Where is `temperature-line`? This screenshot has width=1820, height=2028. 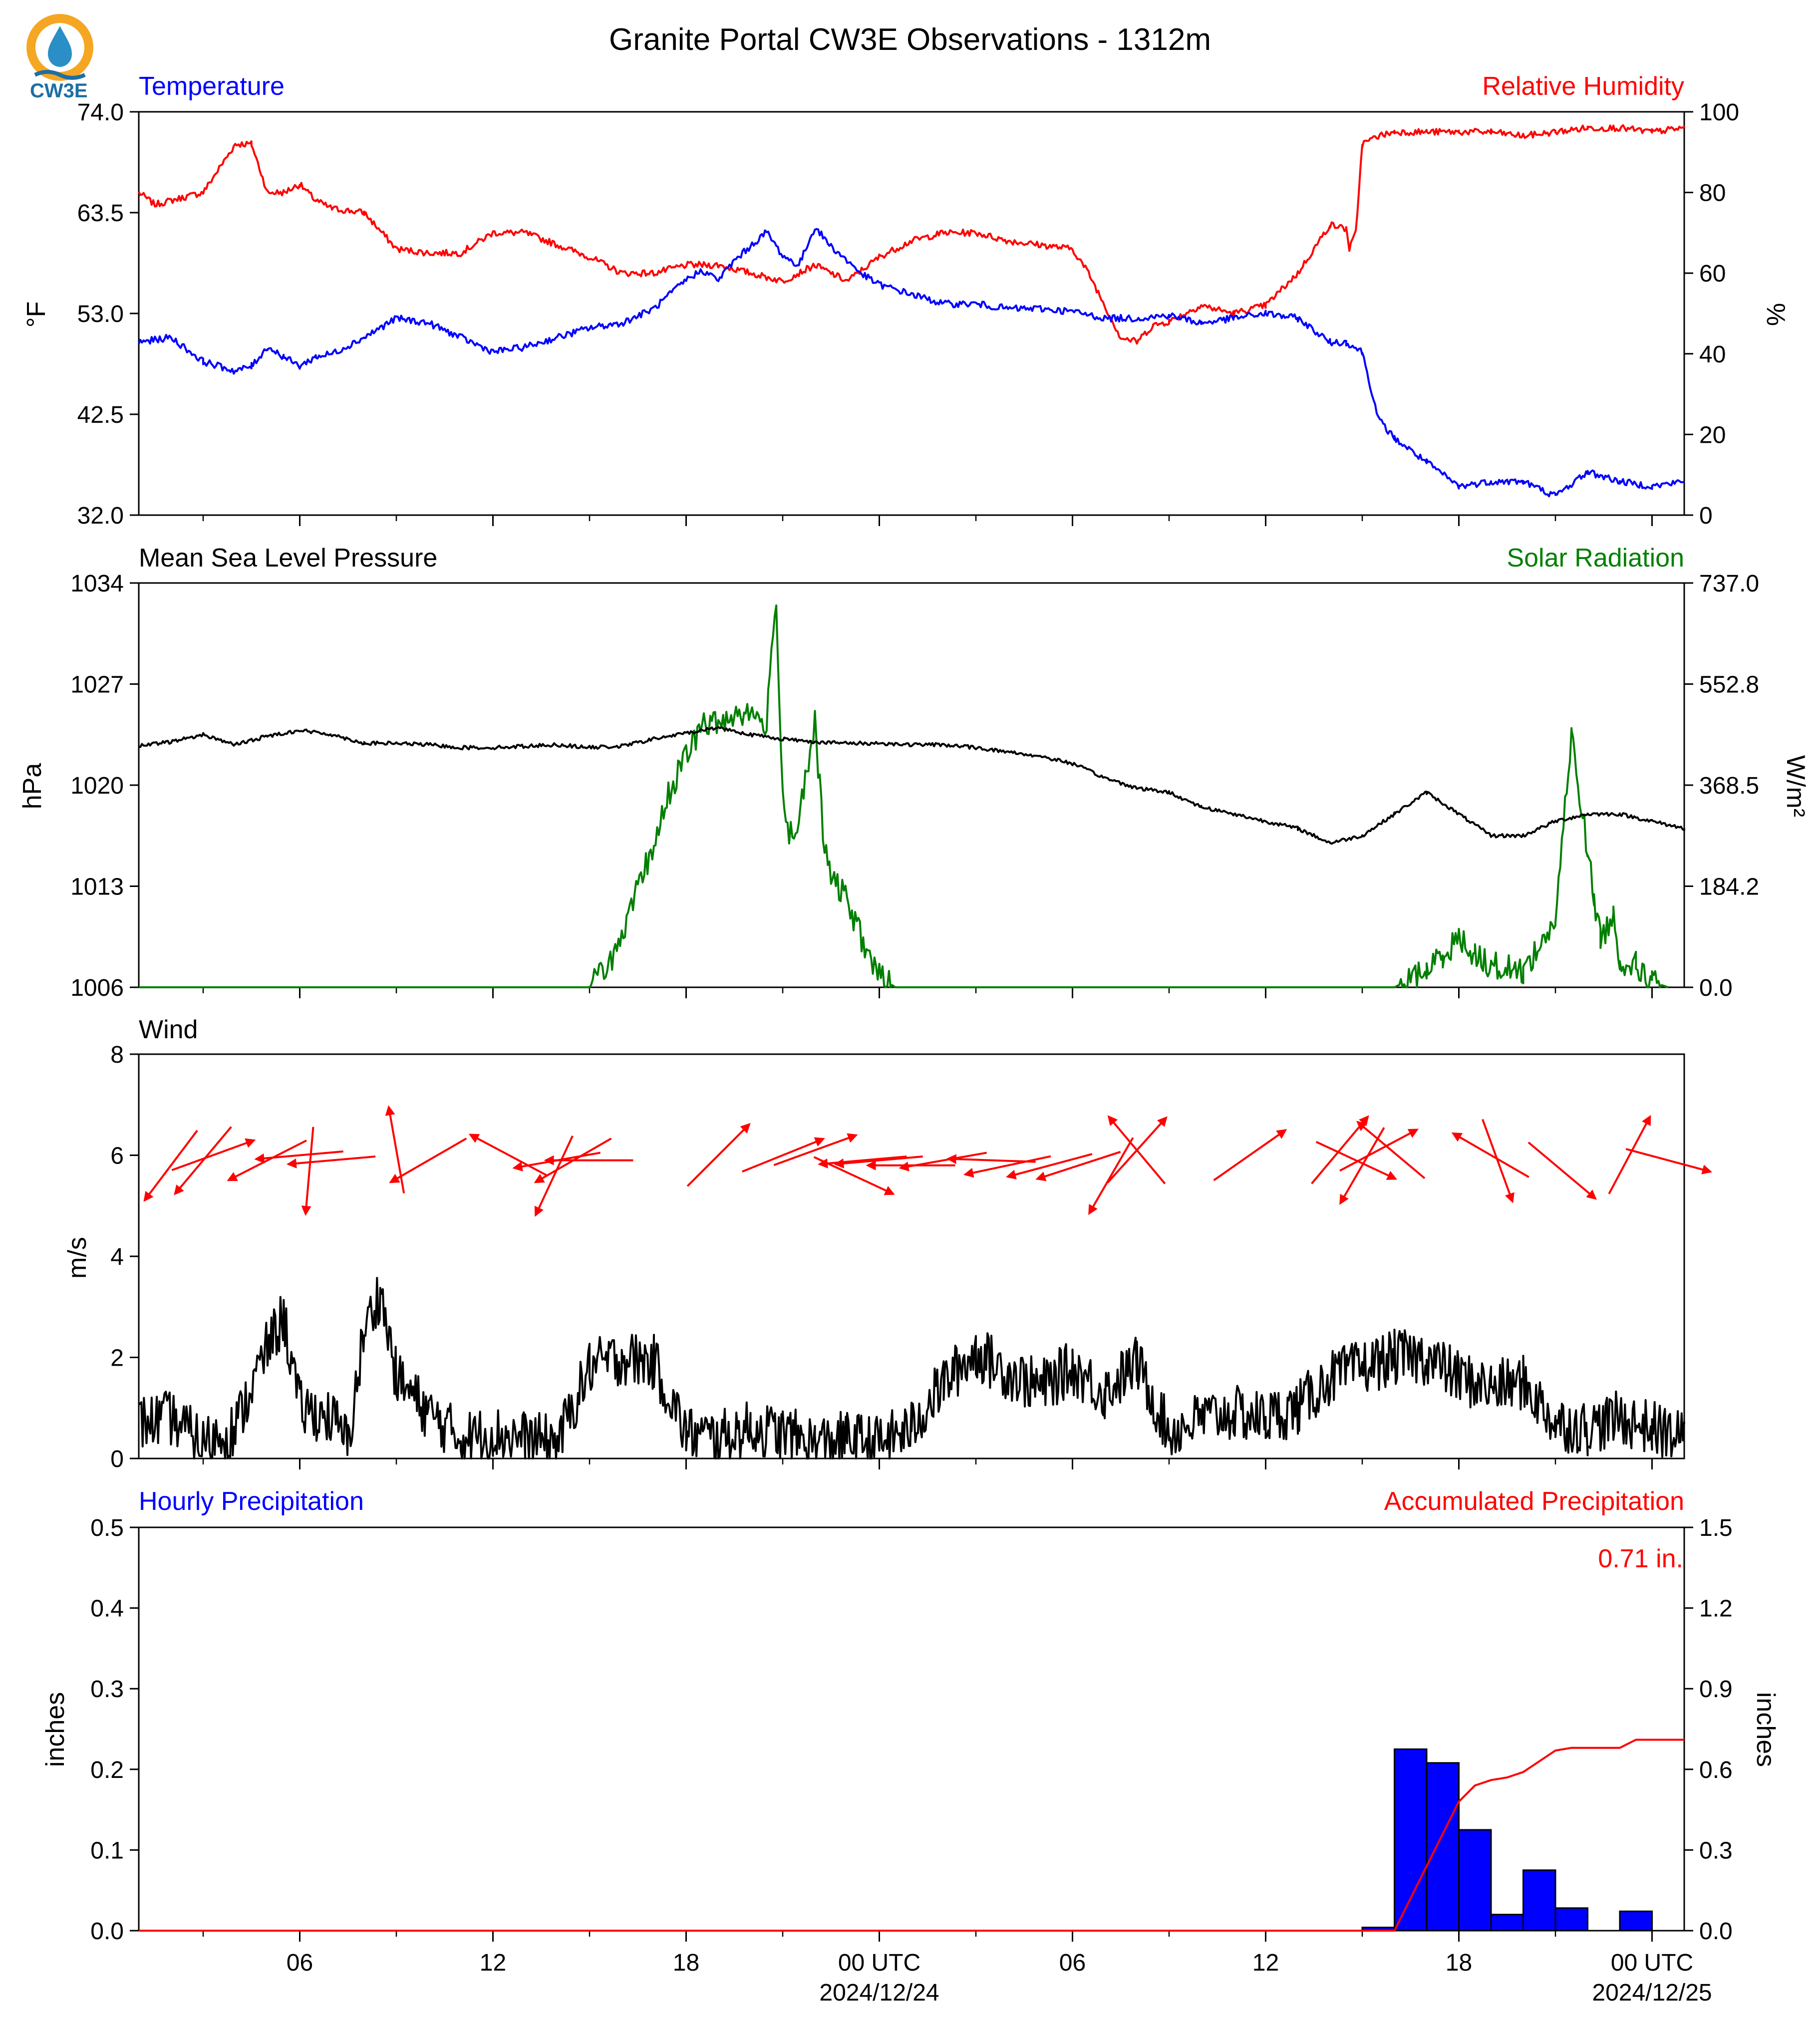 temperature-line is located at coordinates (911, 363).